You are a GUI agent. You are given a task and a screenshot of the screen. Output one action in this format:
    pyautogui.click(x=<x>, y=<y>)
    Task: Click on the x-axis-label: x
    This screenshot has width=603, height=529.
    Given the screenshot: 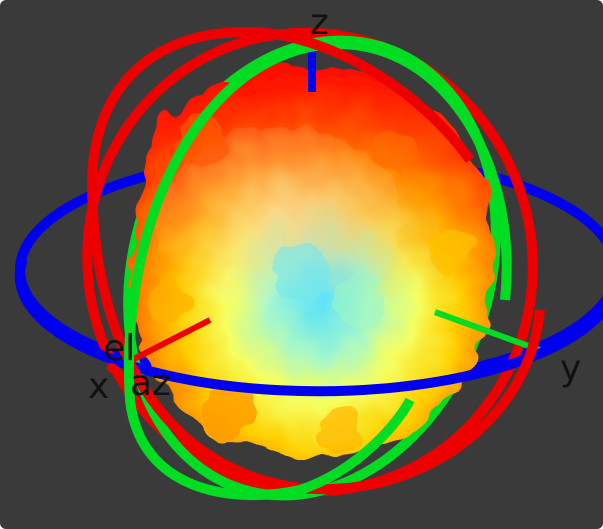 What is the action you would take?
    pyautogui.click(x=98, y=386)
    